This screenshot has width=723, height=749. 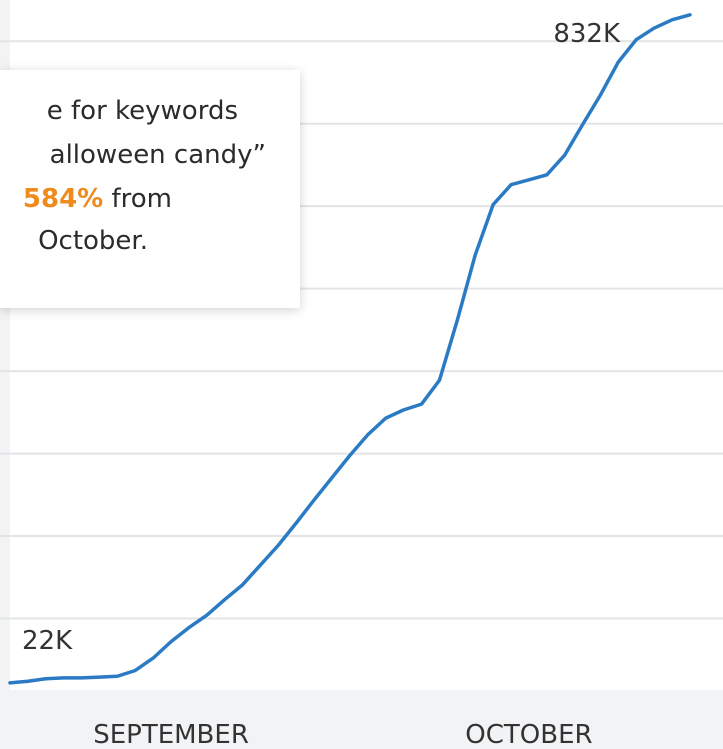 I want to click on annotation-text: e for keywords, so click(x=142, y=111).